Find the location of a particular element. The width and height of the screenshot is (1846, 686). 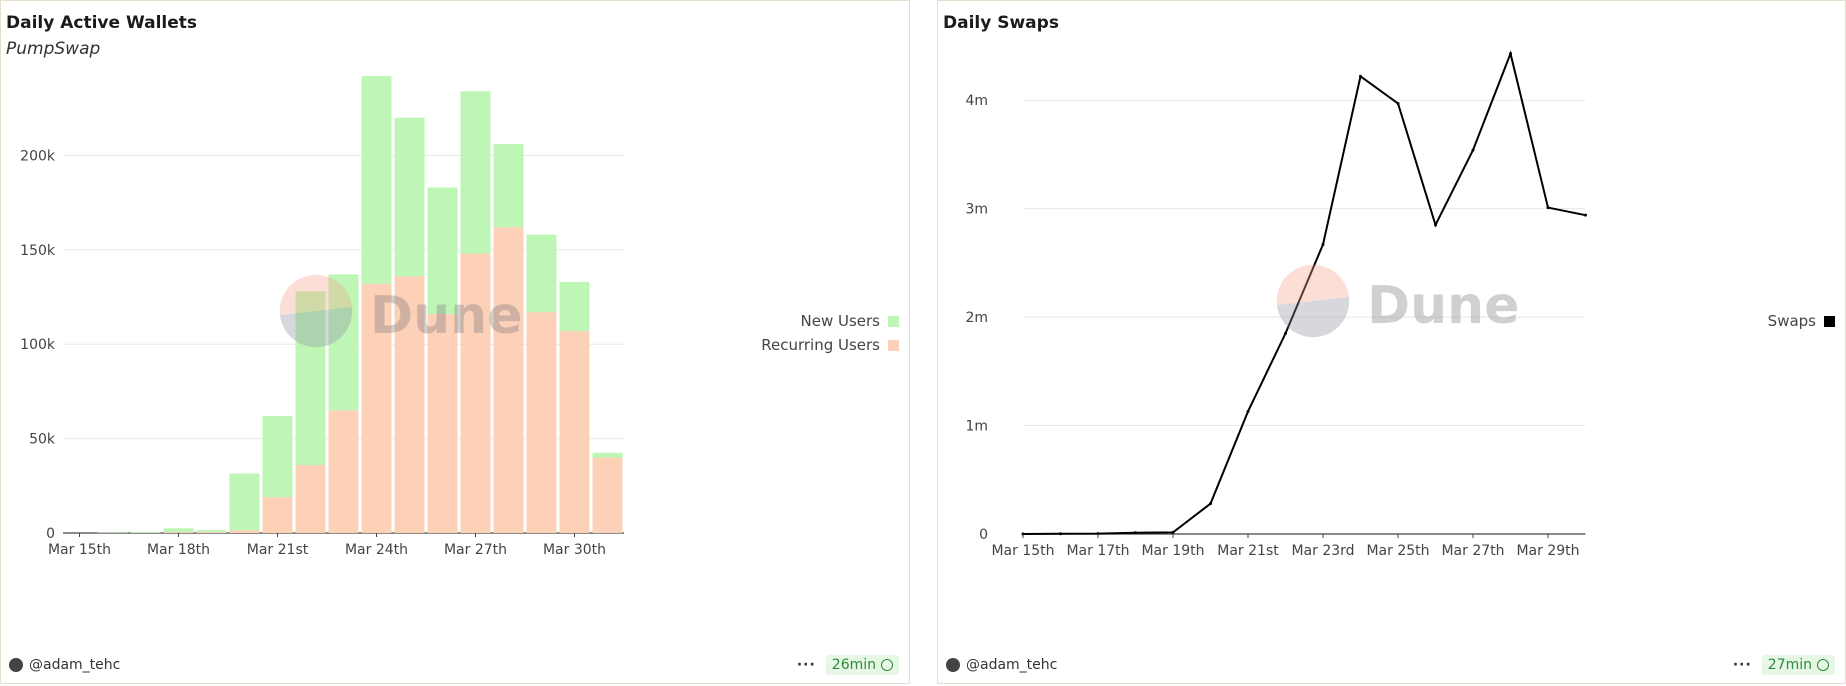

line-legend: Swaps is located at coordinates (1801, 321).